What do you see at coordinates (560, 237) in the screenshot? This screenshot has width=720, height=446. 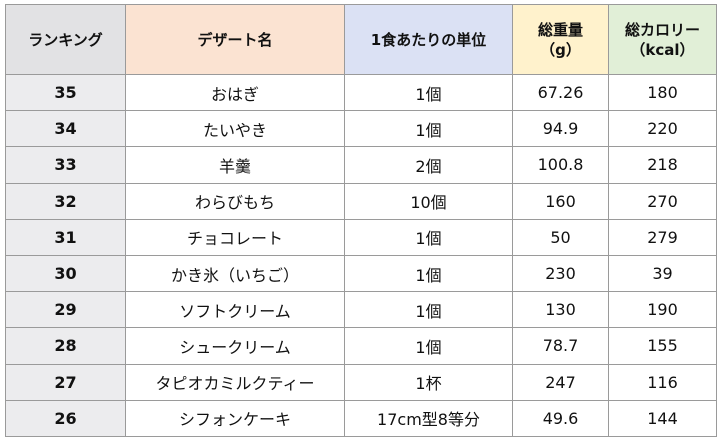 I see `weight-cell: 50` at bounding box center [560, 237].